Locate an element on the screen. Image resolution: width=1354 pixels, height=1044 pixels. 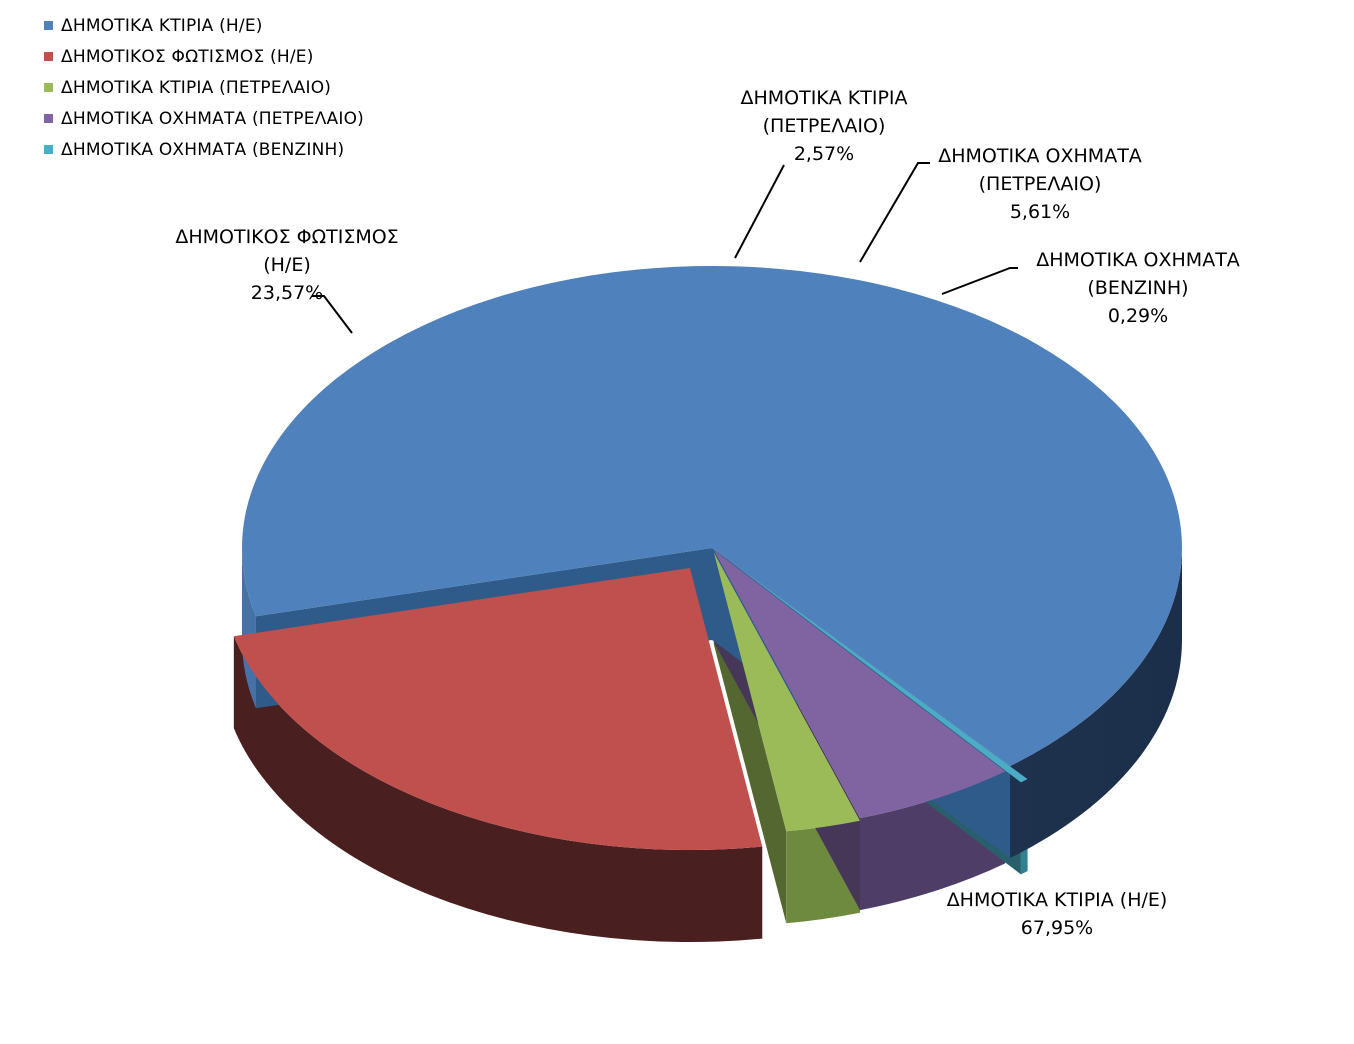
legend-item: ΔΗΜΟΤΙΚΑ ΟΧΗΜΑΤΑ (ΒΕΝΖΙΝΗ) is located at coordinates (204, 149).